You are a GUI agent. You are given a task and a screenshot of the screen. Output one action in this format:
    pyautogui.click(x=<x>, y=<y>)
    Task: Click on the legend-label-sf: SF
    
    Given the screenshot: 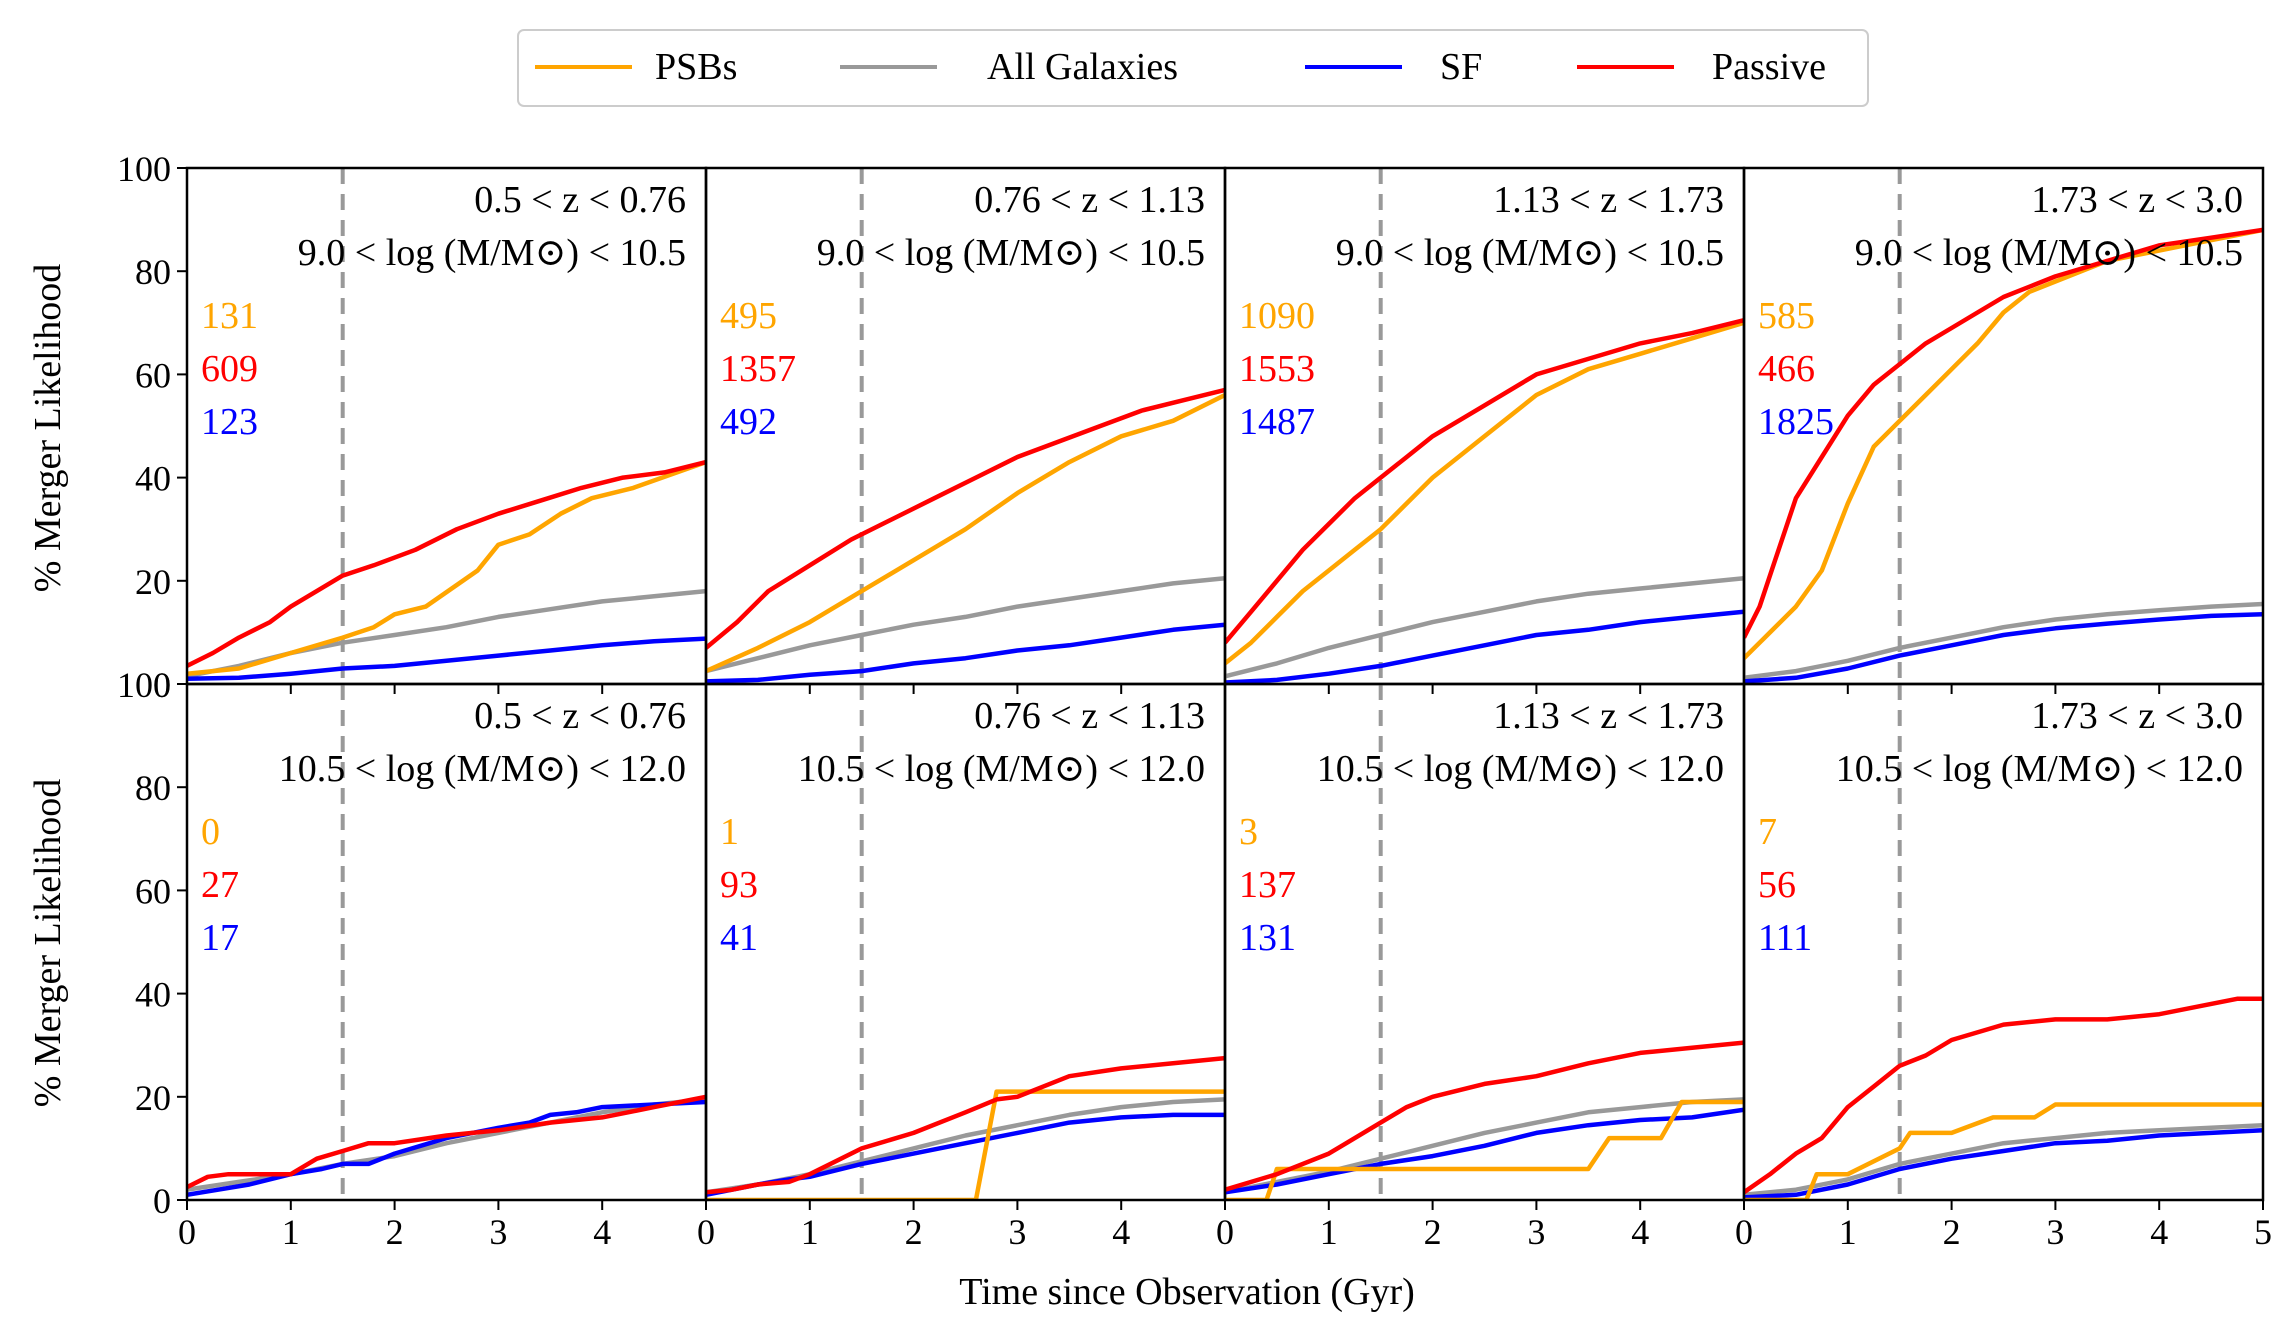 What is the action you would take?
    pyautogui.click(x=1461, y=67)
    